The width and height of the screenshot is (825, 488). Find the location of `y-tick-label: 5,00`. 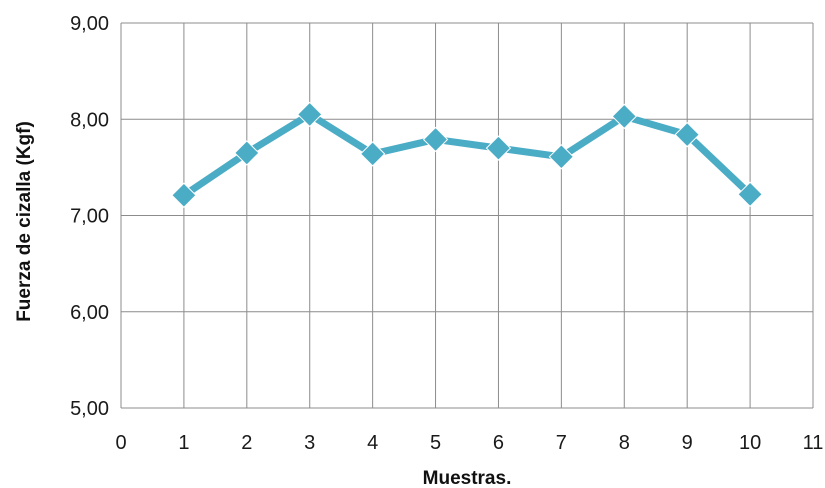

y-tick-label: 5,00 is located at coordinates (89, 409).